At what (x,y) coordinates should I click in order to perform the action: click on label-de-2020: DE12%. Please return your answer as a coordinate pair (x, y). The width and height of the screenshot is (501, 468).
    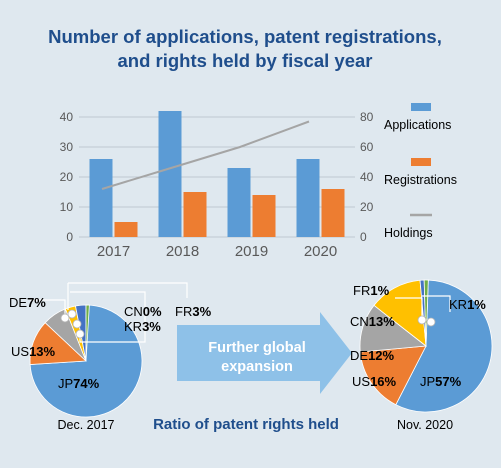
    Looking at the image, I should click on (372, 355).